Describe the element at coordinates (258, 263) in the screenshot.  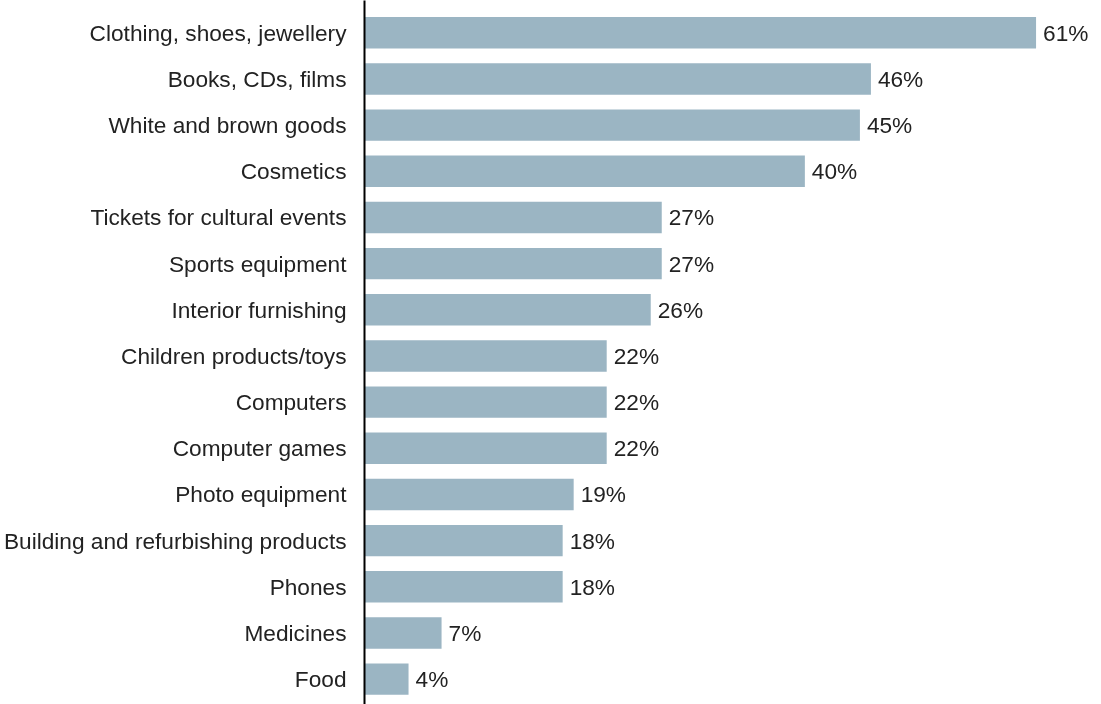
I see `y-tick-label: Sports equipment` at that location.